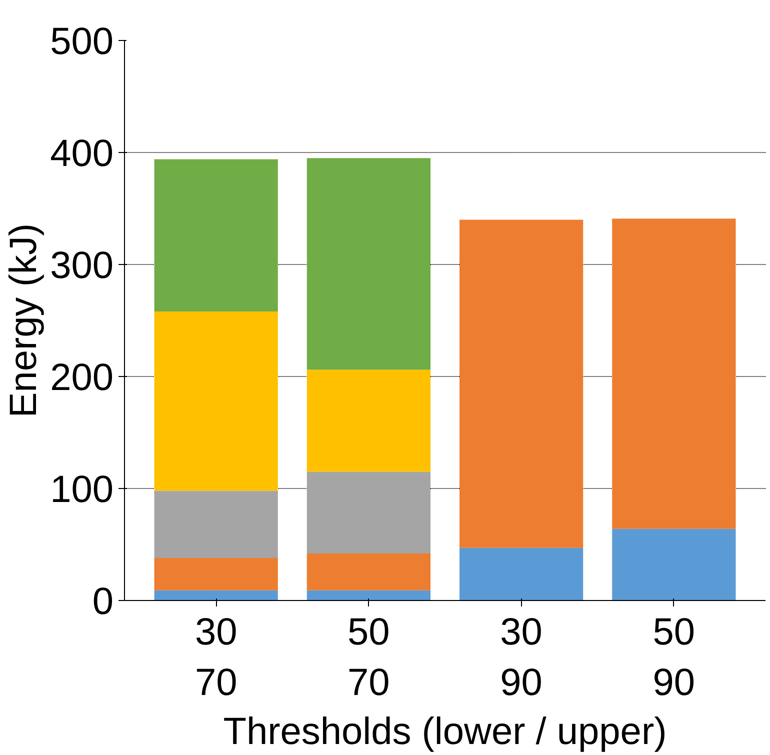 This screenshot has width=770, height=755. I want to click on x-tick-label: 30 90, so click(521, 658).